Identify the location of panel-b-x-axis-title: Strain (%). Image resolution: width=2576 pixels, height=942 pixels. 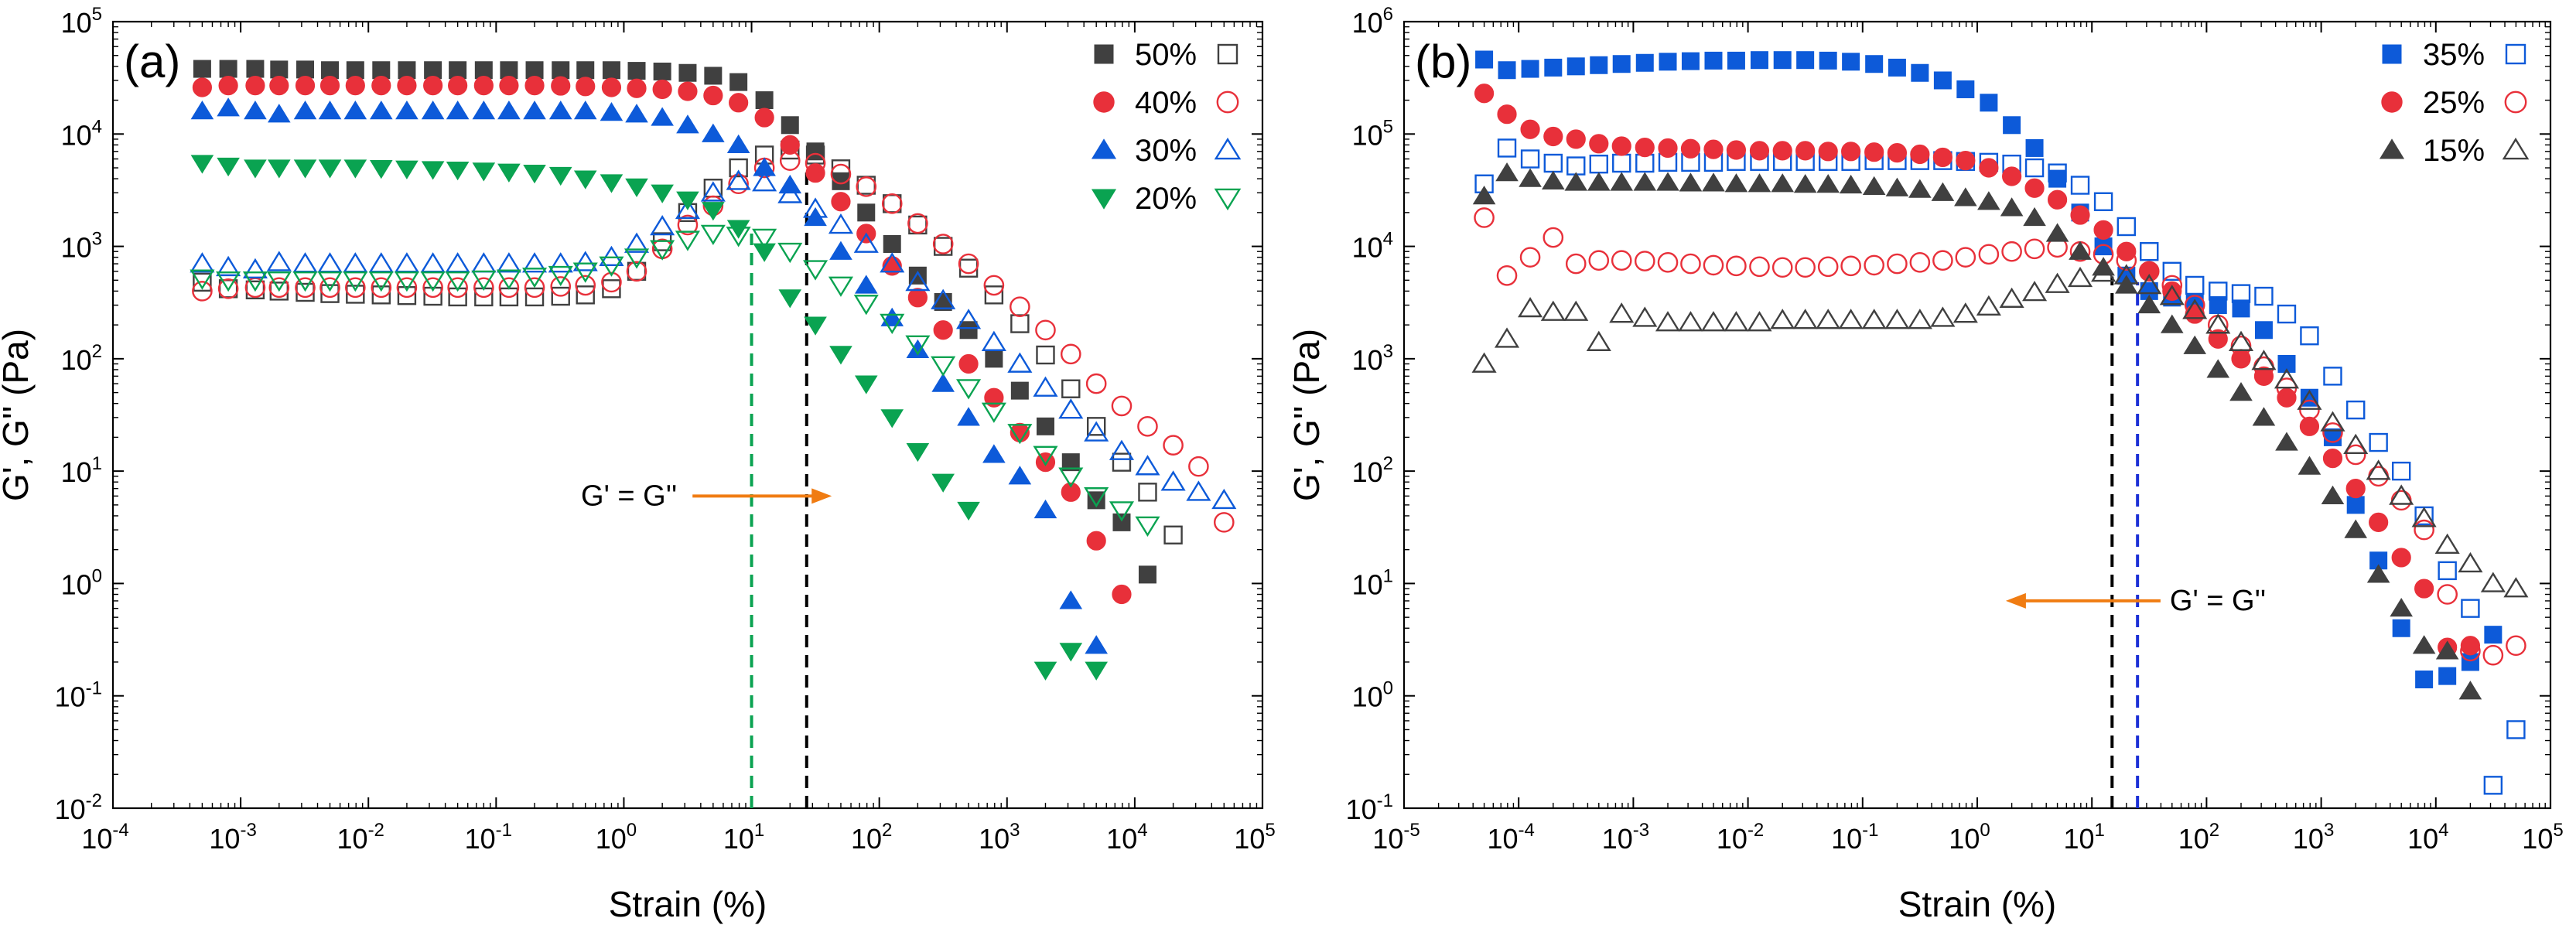
(1977, 904).